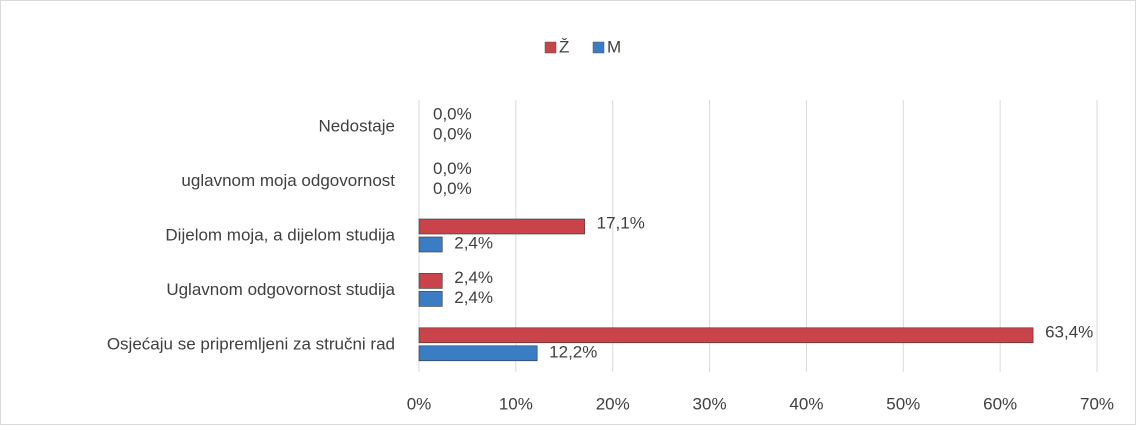  I want to click on data-label: 17,1%, so click(621, 222).